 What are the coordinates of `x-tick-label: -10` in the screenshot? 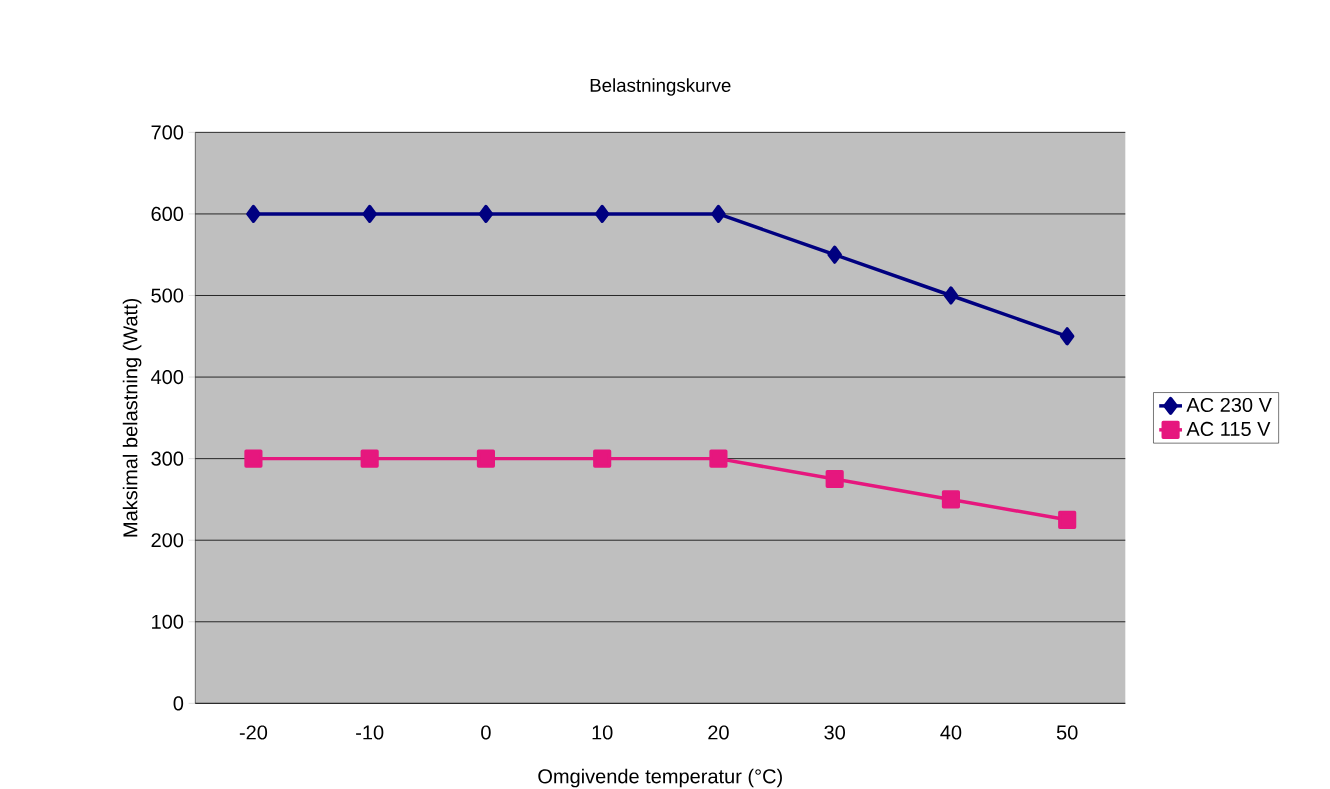 It's located at (370, 732).